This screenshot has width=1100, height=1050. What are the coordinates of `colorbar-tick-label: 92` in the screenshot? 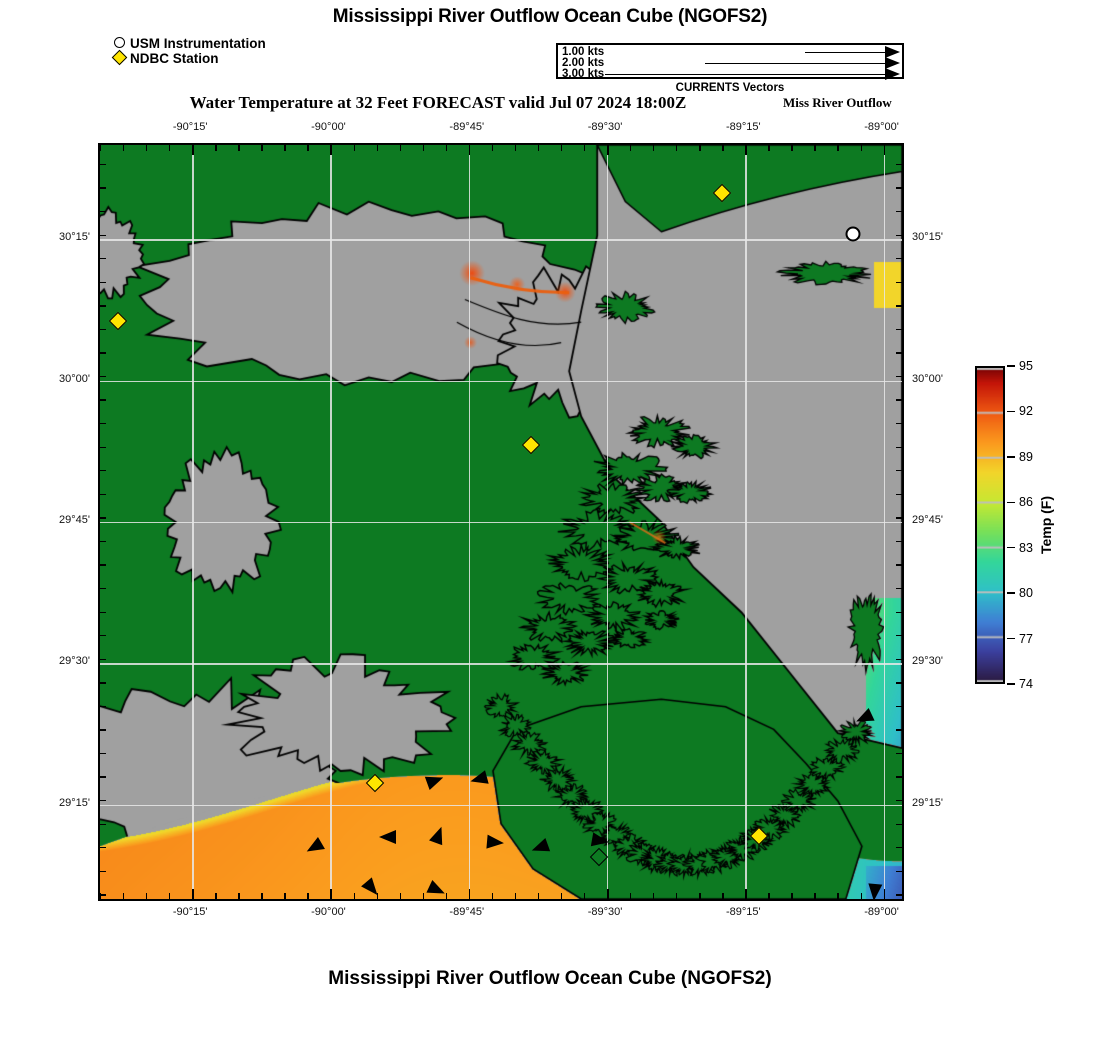 It's located at (1026, 411).